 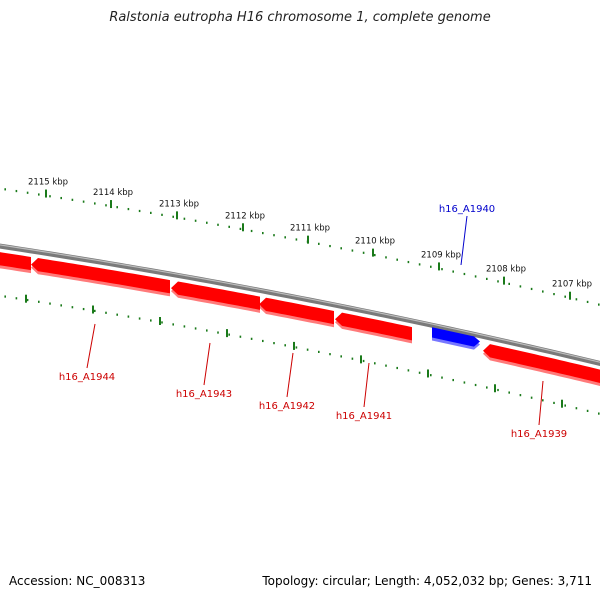 I want to click on gene-g1939: h16_A1939, so click(x=541, y=392).